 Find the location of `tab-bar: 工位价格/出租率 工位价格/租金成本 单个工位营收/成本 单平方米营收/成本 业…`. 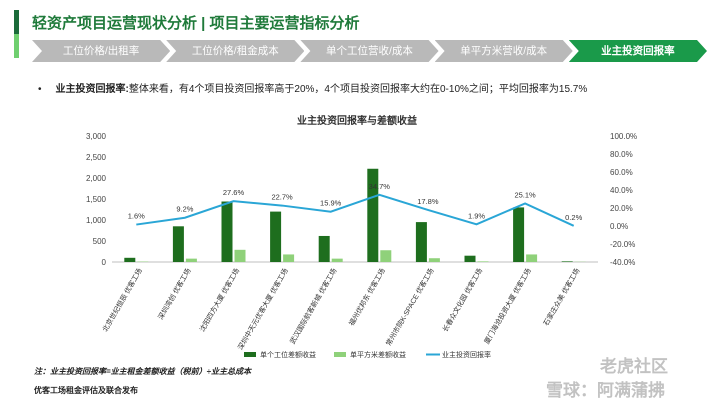

tab-bar: 工位价格/出租率 工位价格/租金成本 单个工位营收/成本 单平方米营收/成本 业… is located at coordinates (367, 51).